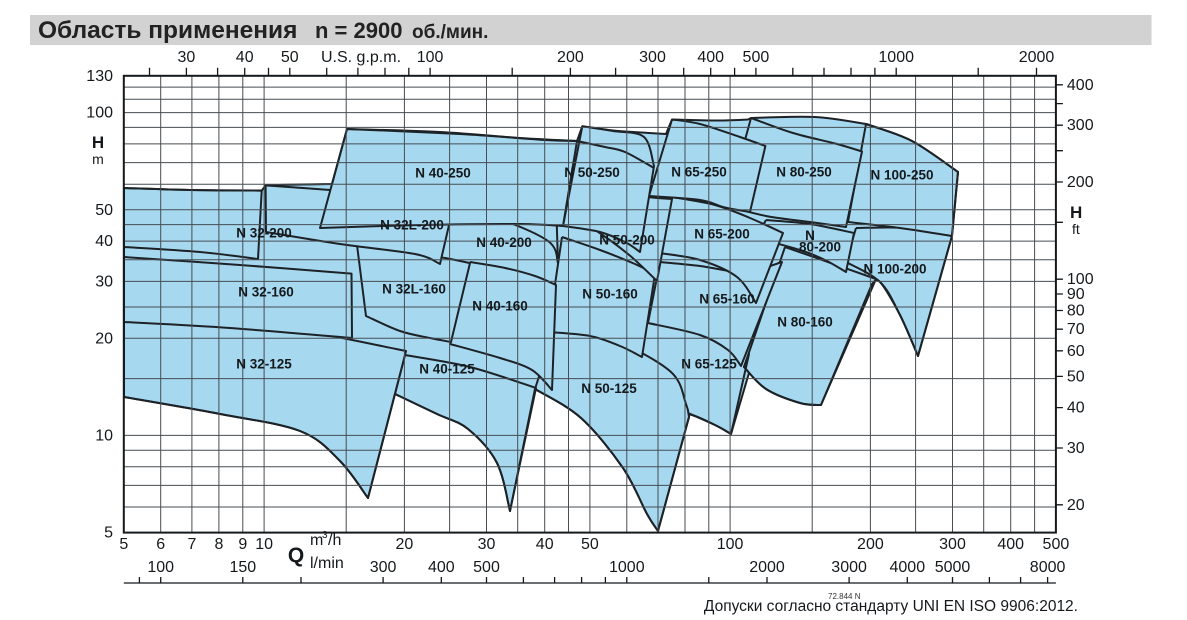  Describe the element at coordinates (901, 175) in the screenshot. I see `svg-text: N 100-250` at that location.